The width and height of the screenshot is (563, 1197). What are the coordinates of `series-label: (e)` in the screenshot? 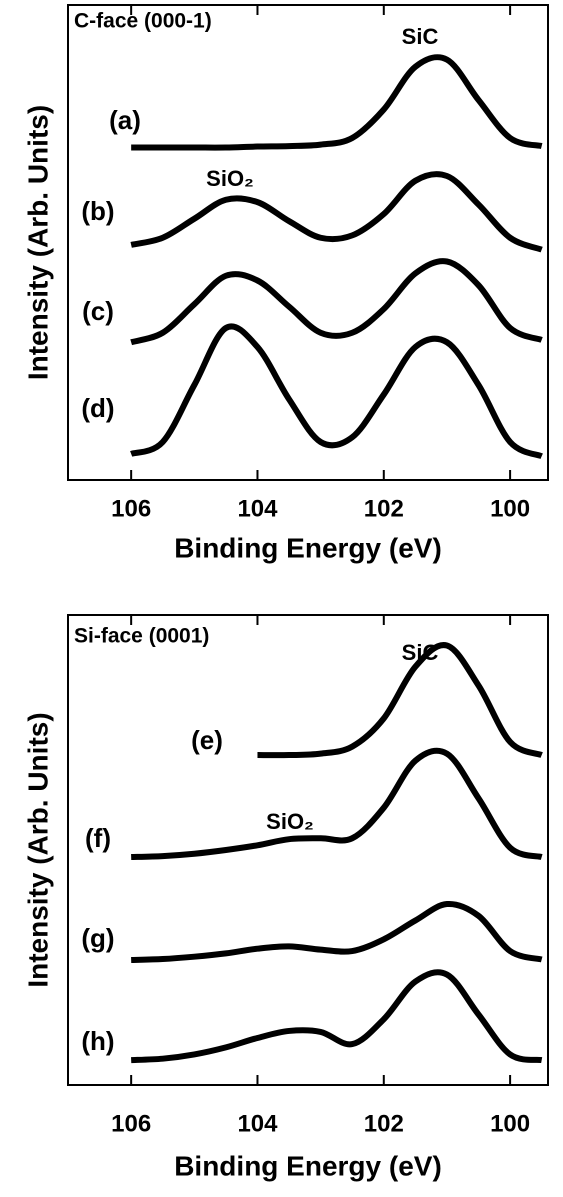 It's located at (207, 740).